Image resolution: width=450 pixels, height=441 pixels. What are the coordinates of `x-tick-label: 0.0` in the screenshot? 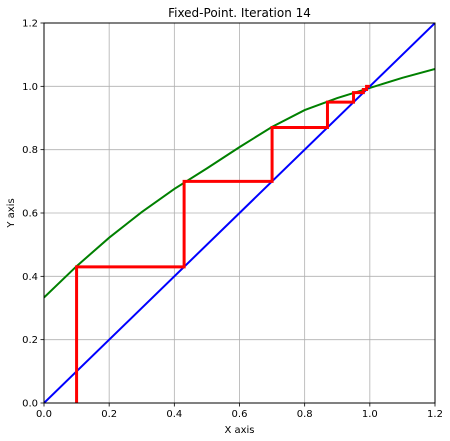 It's located at (44, 414).